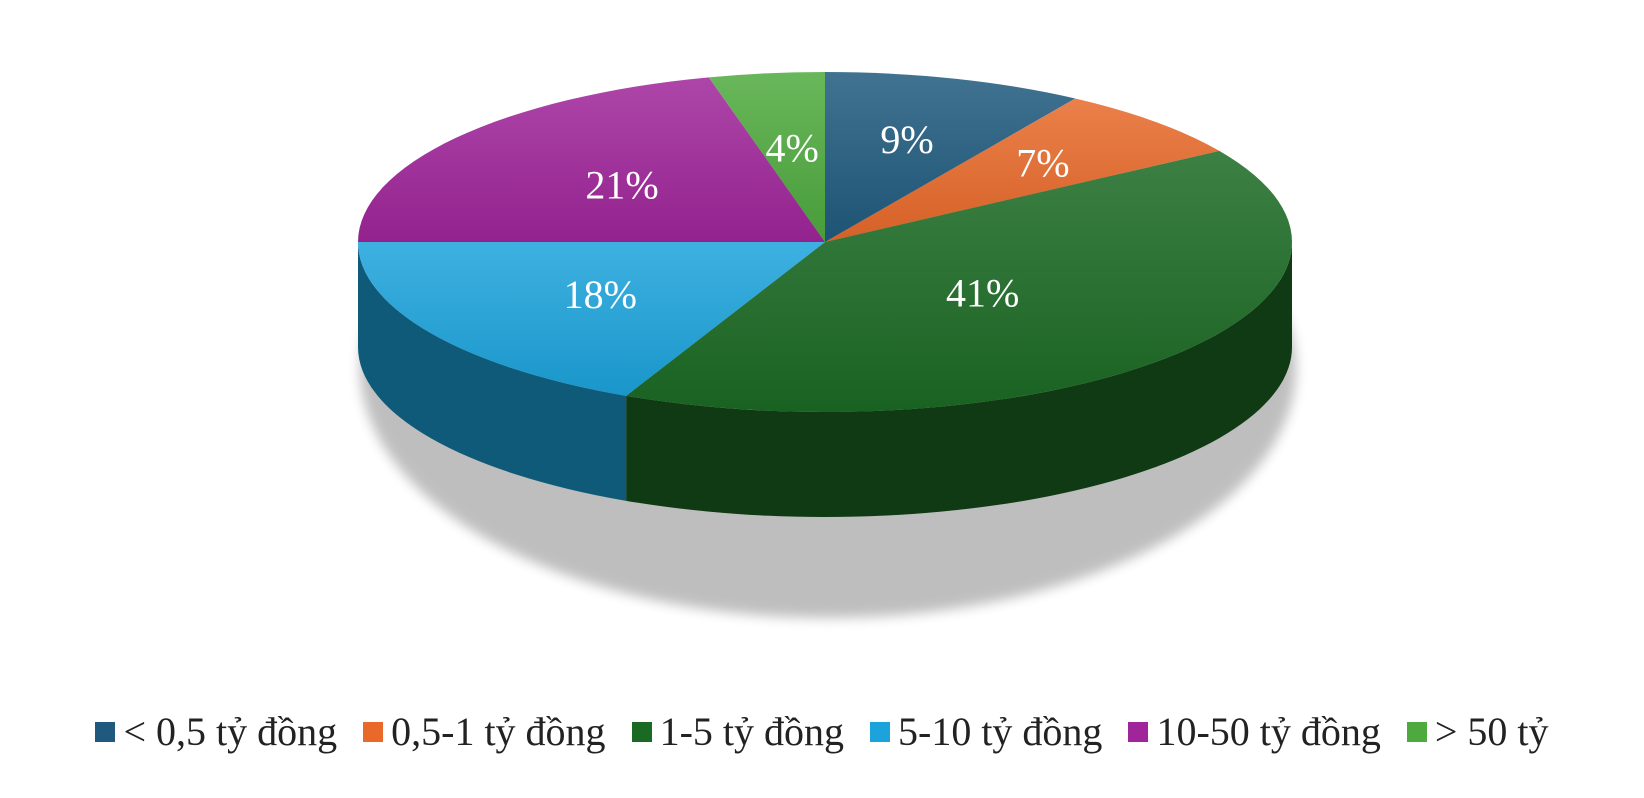 The width and height of the screenshot is (1644, 798). I want to click on legend-label: 5-10 tỷ đồng, so click(1000, 731).